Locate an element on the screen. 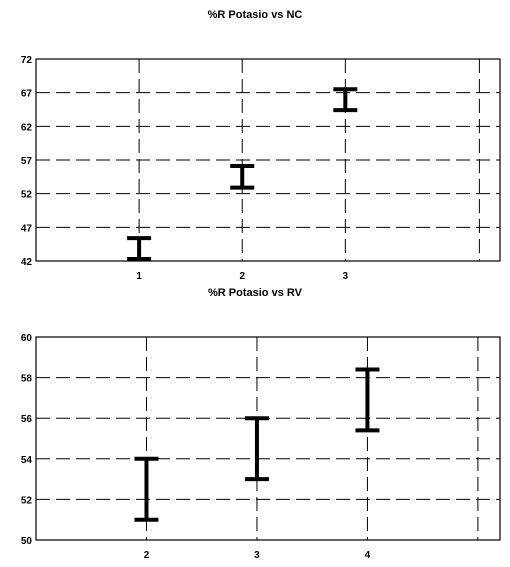  chart-1-ytick-label: 52 is located at coordinates (27, 195).